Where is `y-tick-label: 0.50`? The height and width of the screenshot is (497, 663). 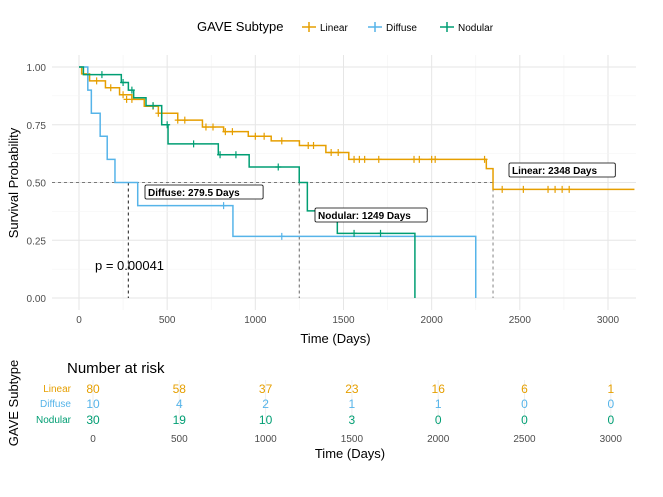
y-tick-label: 0.50 is located at coordinates (37, 184).